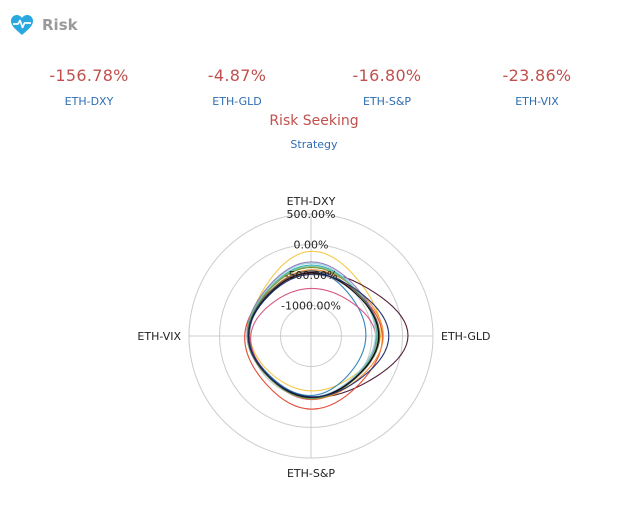  What do you see at coordinates (537, 87) in the screenshot?
I see `metric-eth-vix: -23.86% ETH-VIX` at bounding box center [537, 87].